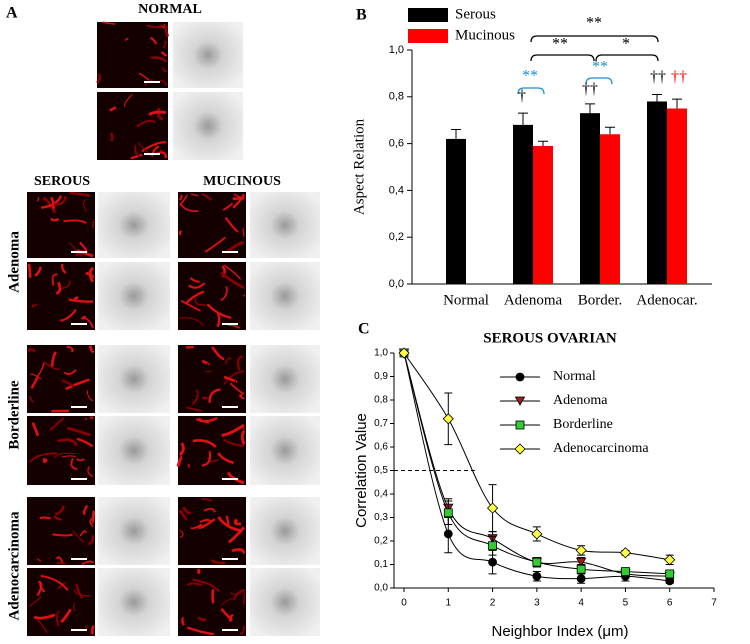 The image size is (750, 644). Describe the element at coordinates (449, 603) in the screenshot. I see `x-tick-label: 1` at that location.